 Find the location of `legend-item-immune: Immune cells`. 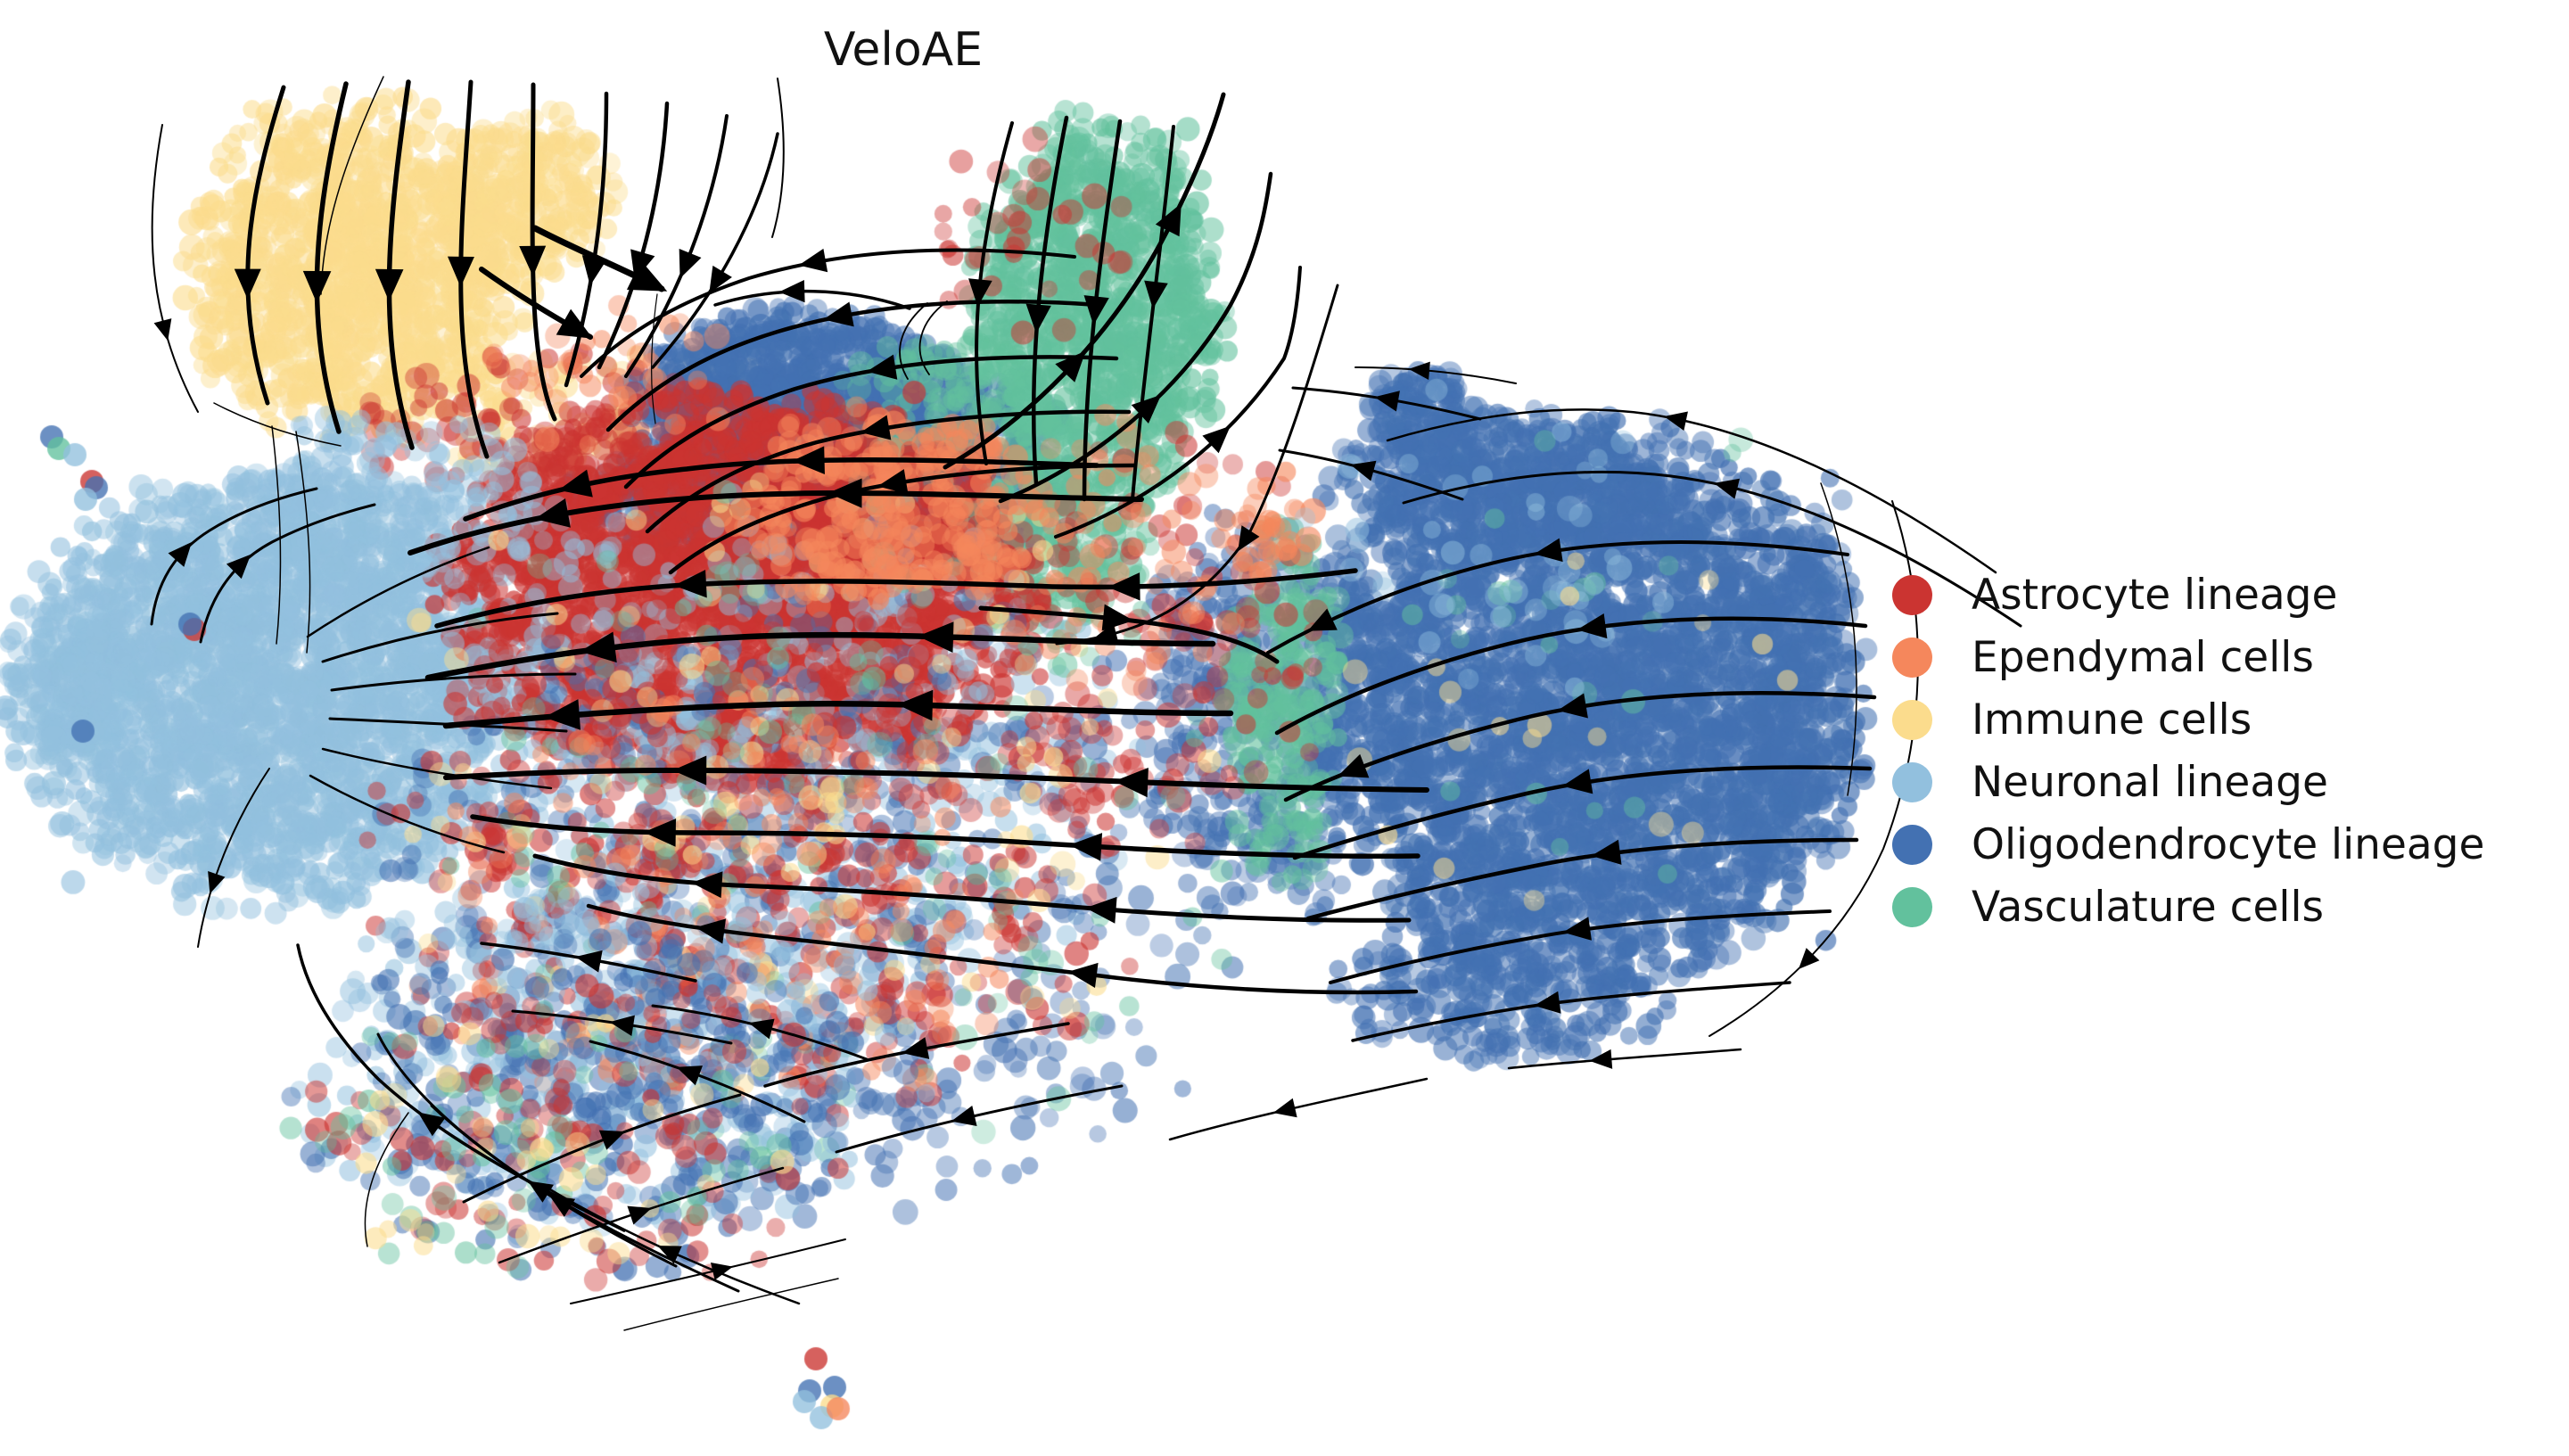

legend-item-immune: Immune cells is located at coordinates (2188, 719).